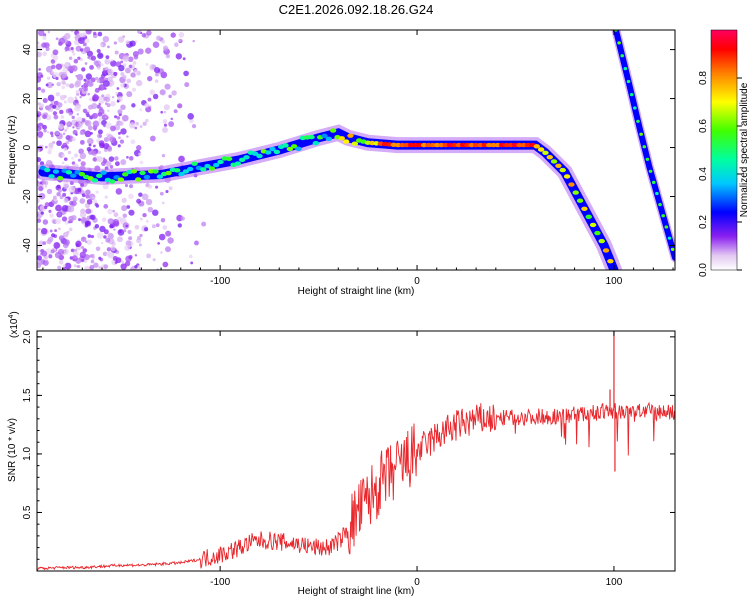 The height and width of the screenshot is (600, 750). Describe the element at coordinates (614, 582) in the screenshot. I see `snr-x-tick-label: 100` at that location.